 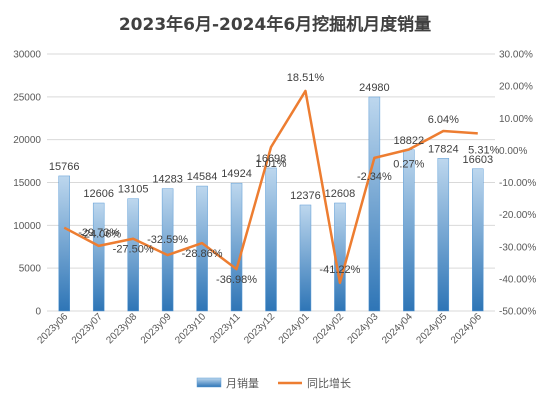 I want to click on left-axis-tick-label: 10000, so click(x=27, y=226).